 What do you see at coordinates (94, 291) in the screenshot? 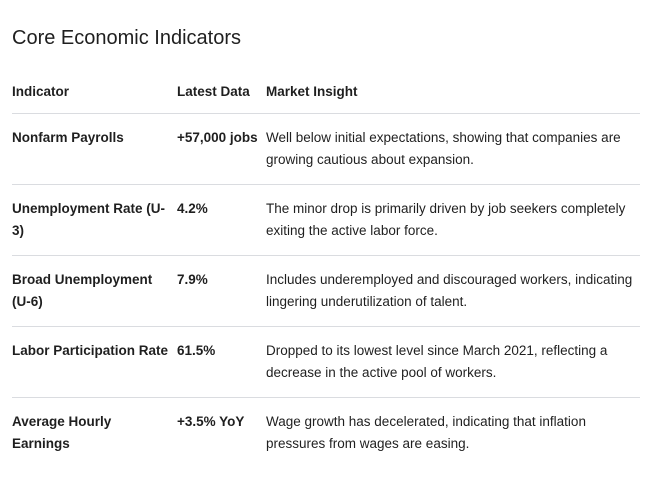
I see `indicator-cell: Broad Unemployment (U-6)` at bounding box center [94, 291].